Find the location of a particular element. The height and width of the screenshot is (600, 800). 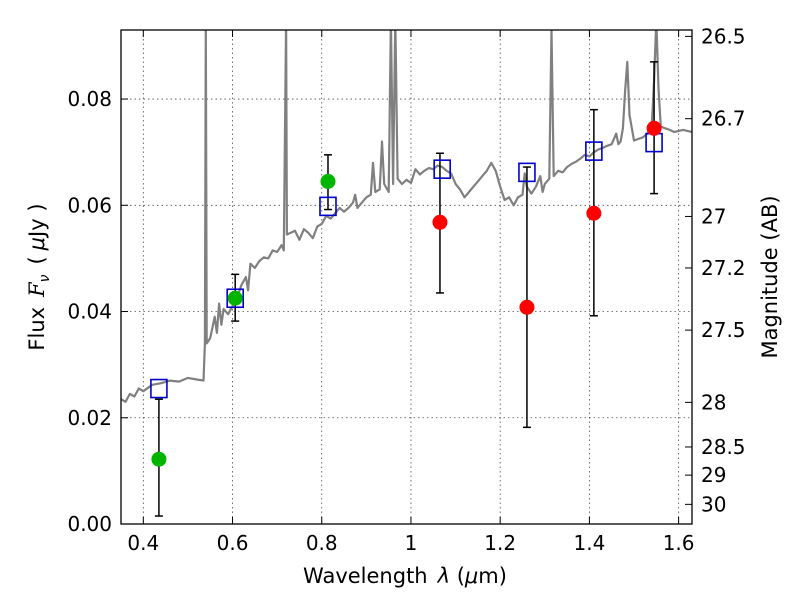

mag-tick-label: 26.7 is located at coordinates (723, 119).